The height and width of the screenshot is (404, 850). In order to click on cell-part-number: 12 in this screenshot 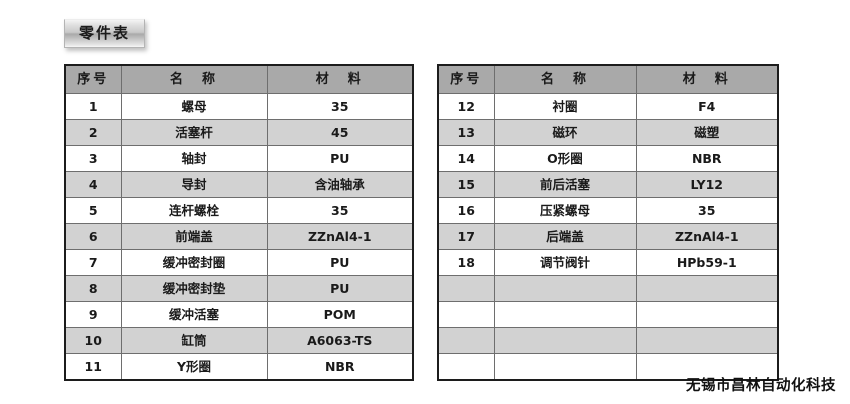, I will do `click(466, 106)`.